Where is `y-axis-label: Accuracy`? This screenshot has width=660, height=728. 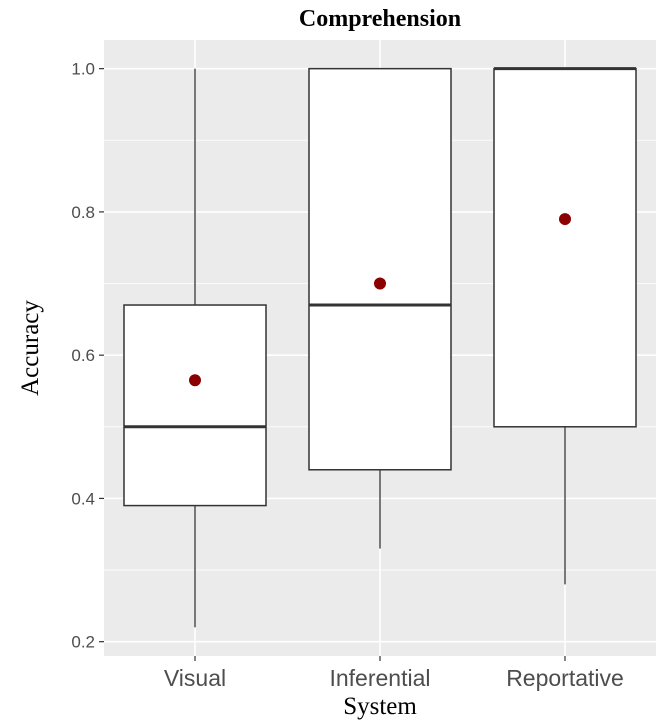
y-axis-label: Accuracy is located at coordinates (30, 348).